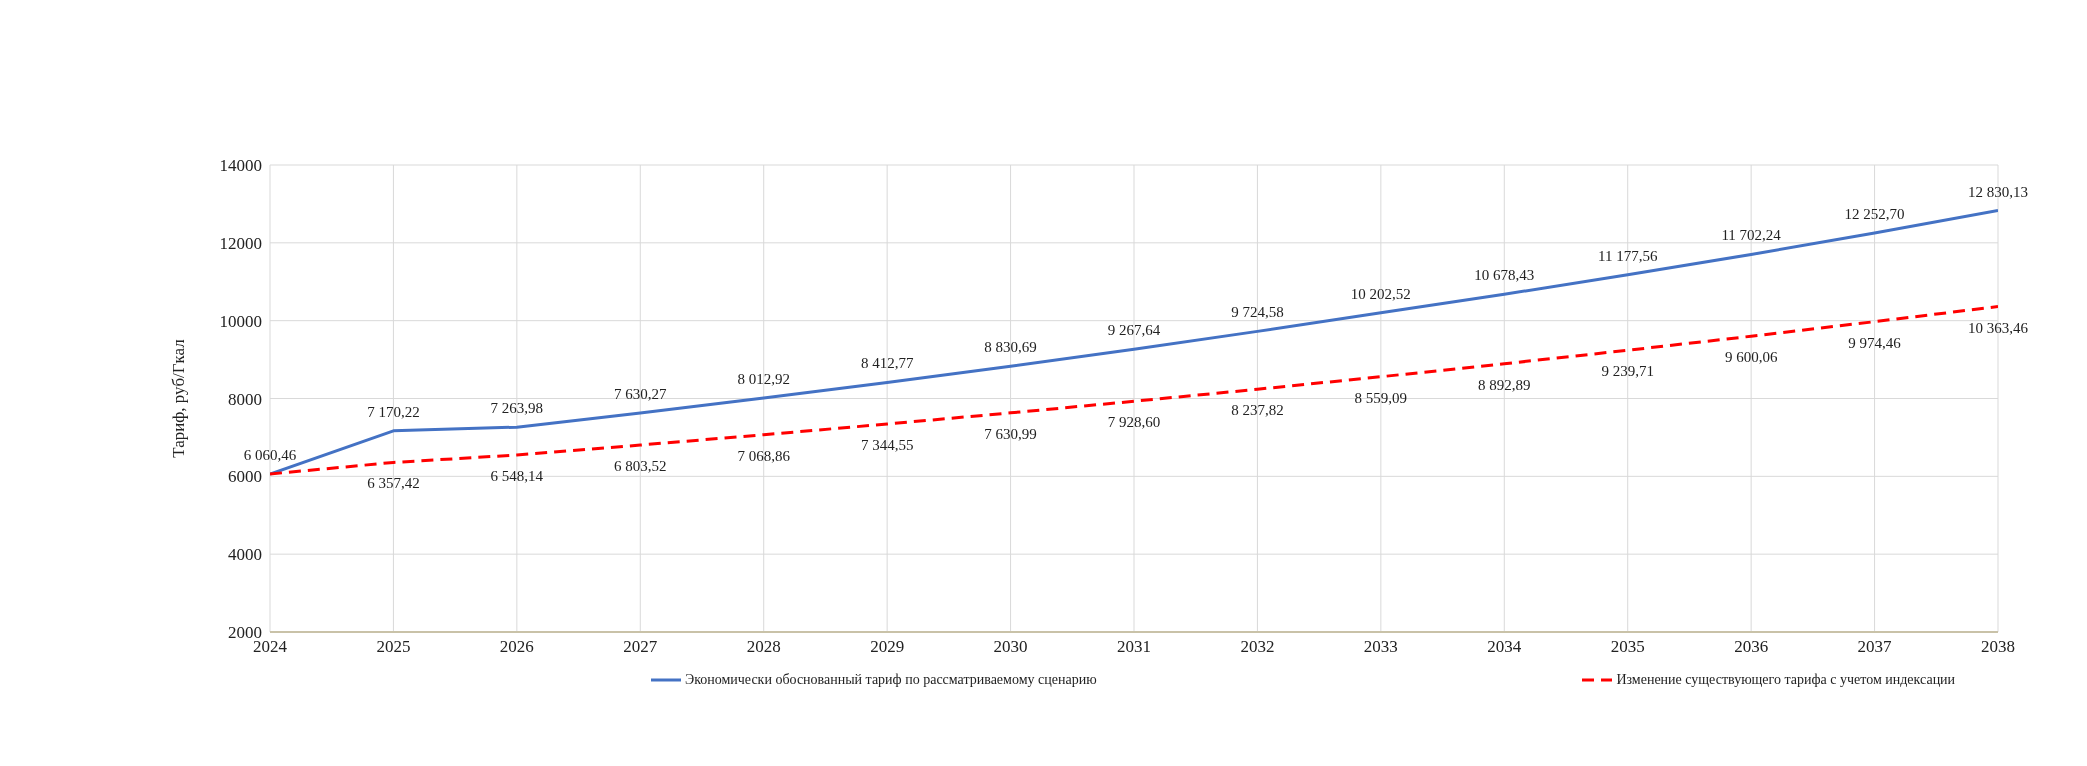  Describe the element at coordinates (1010, 647) in the screenshot. I see `x-tick-label: 2030` at that location.